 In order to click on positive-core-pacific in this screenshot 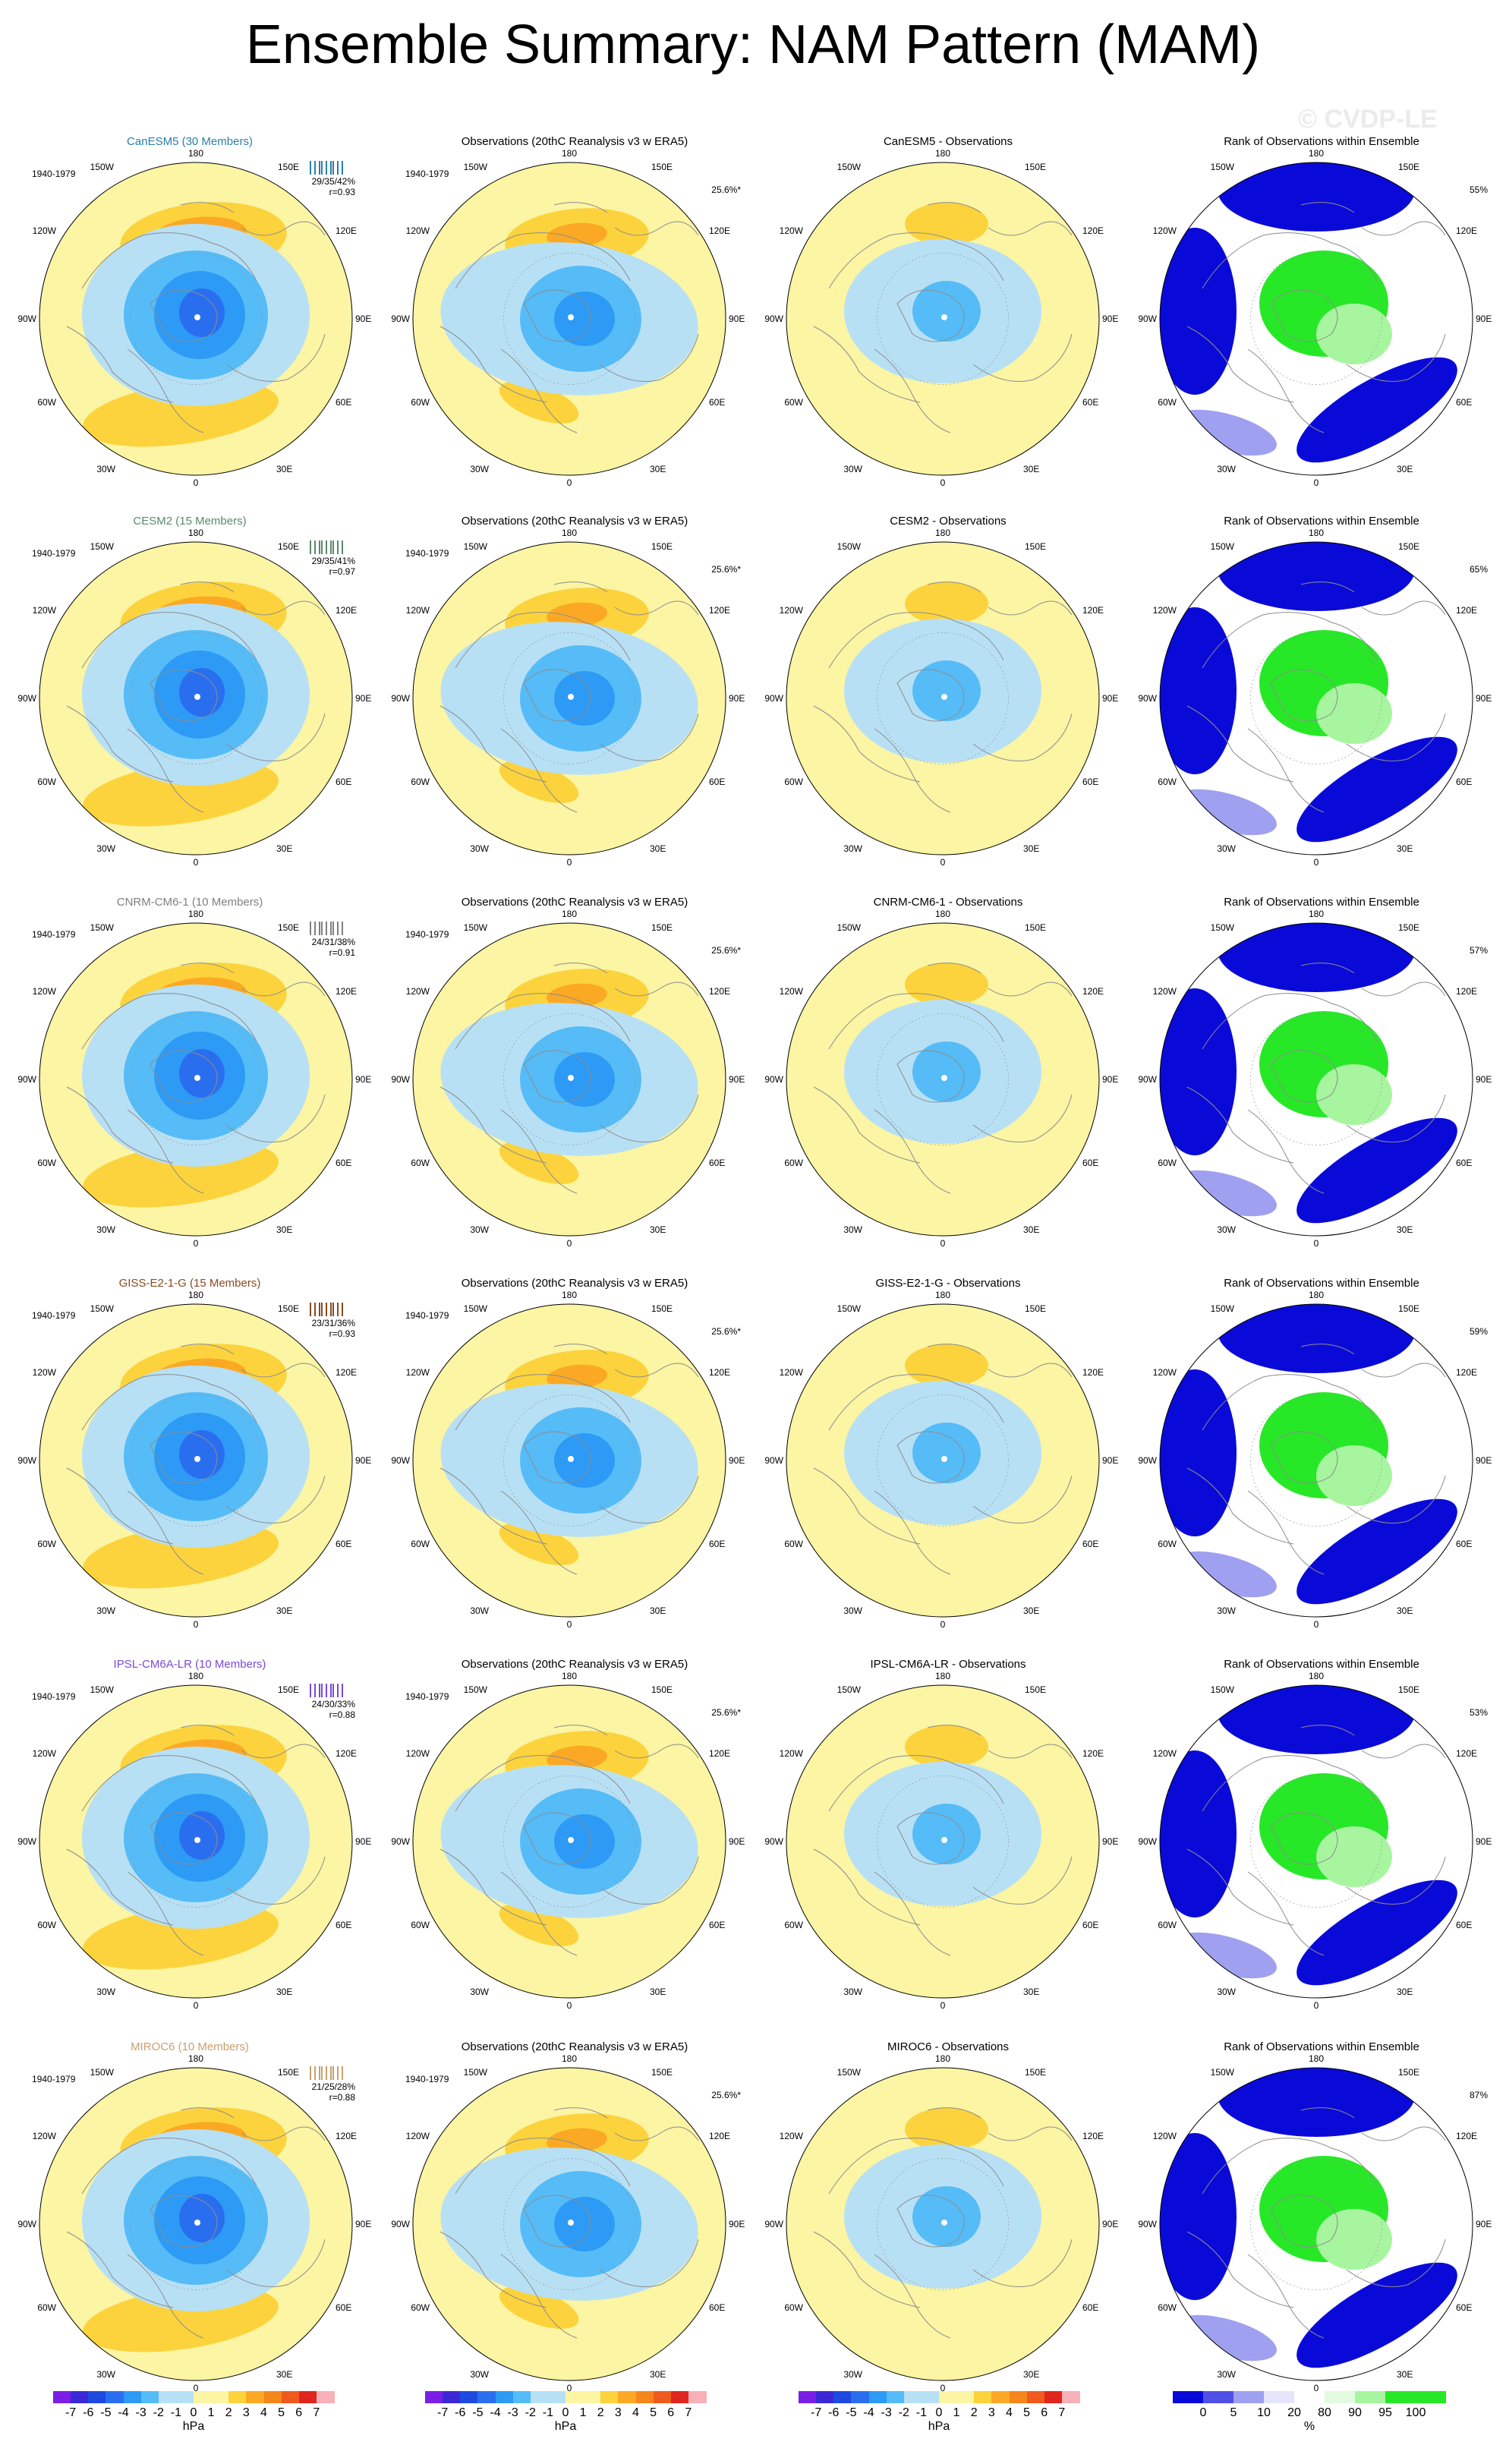, I will do `click(577, 615)`.